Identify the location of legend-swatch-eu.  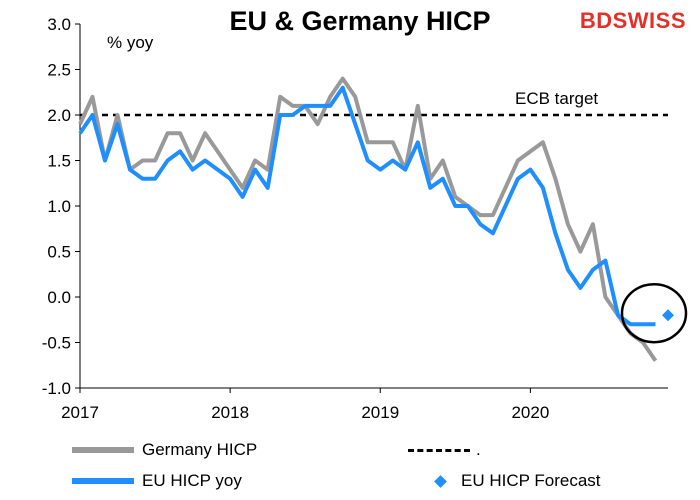
(103, 481).